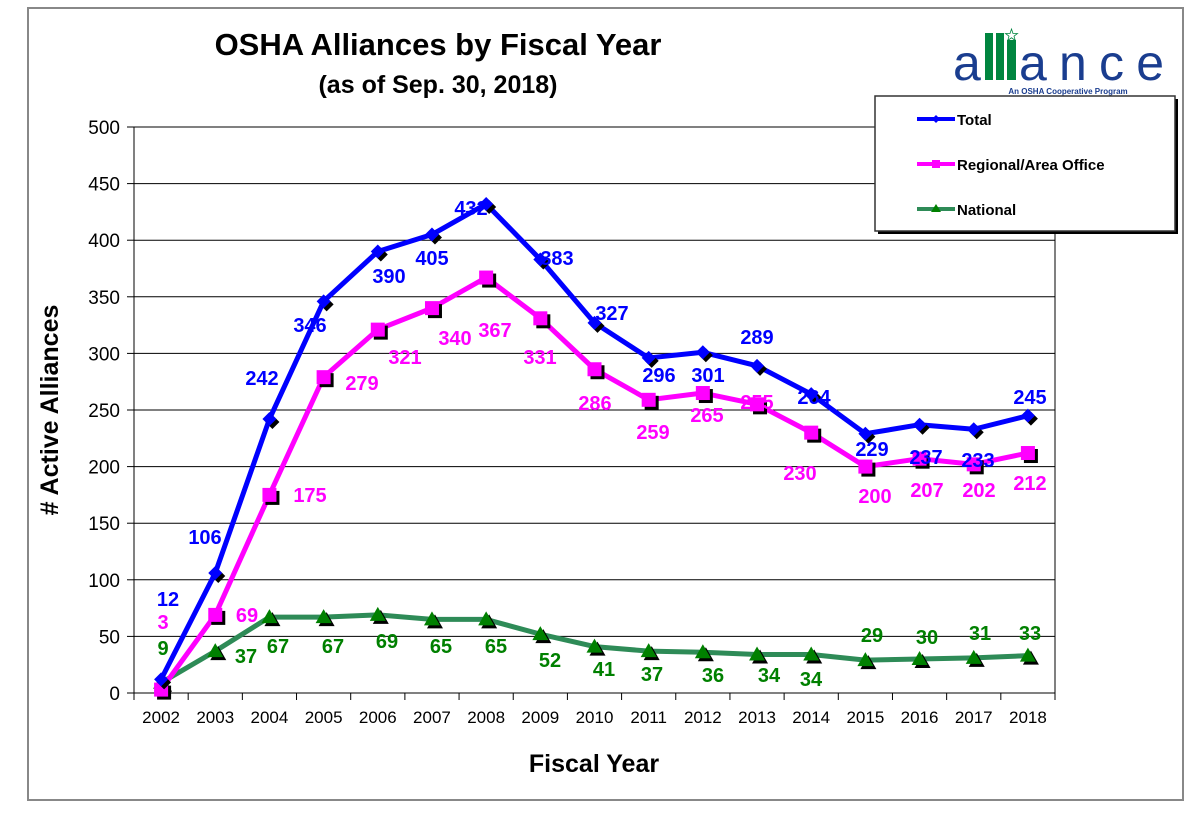  What do you see at coordinates (920, 717) in the screenshot?
I see `x-tick-label: 2016` at bounding box center [920, 717].